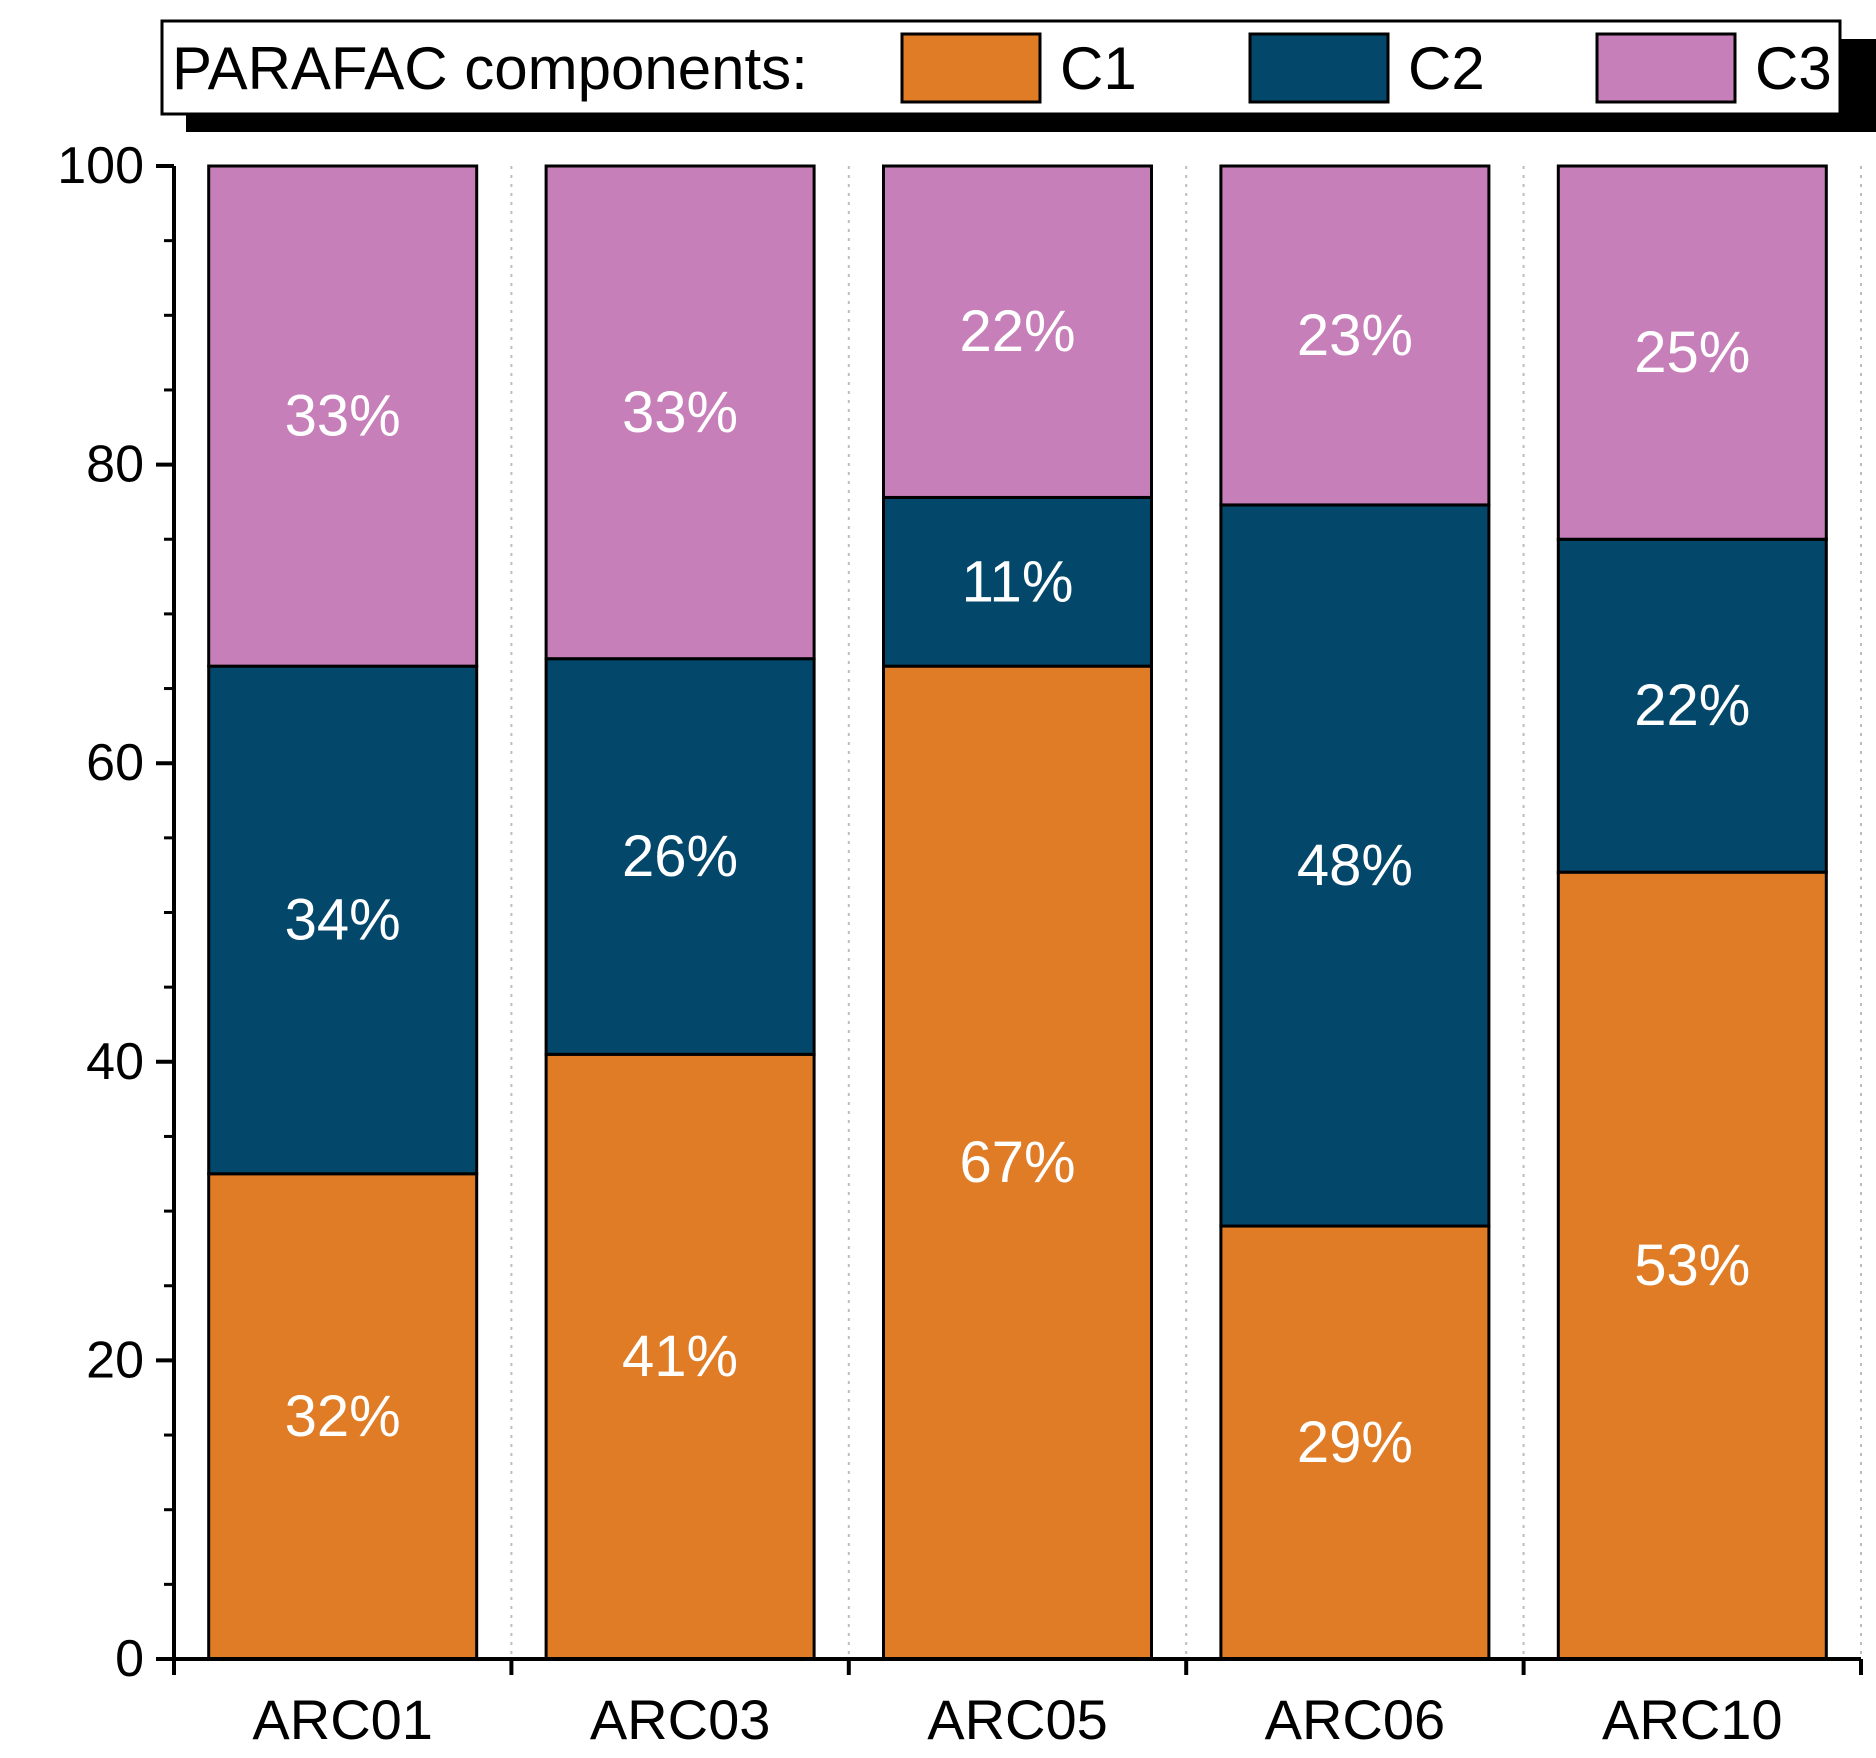  I want to click on bar-arc01-c3-label: 33%, so click(343, 416).